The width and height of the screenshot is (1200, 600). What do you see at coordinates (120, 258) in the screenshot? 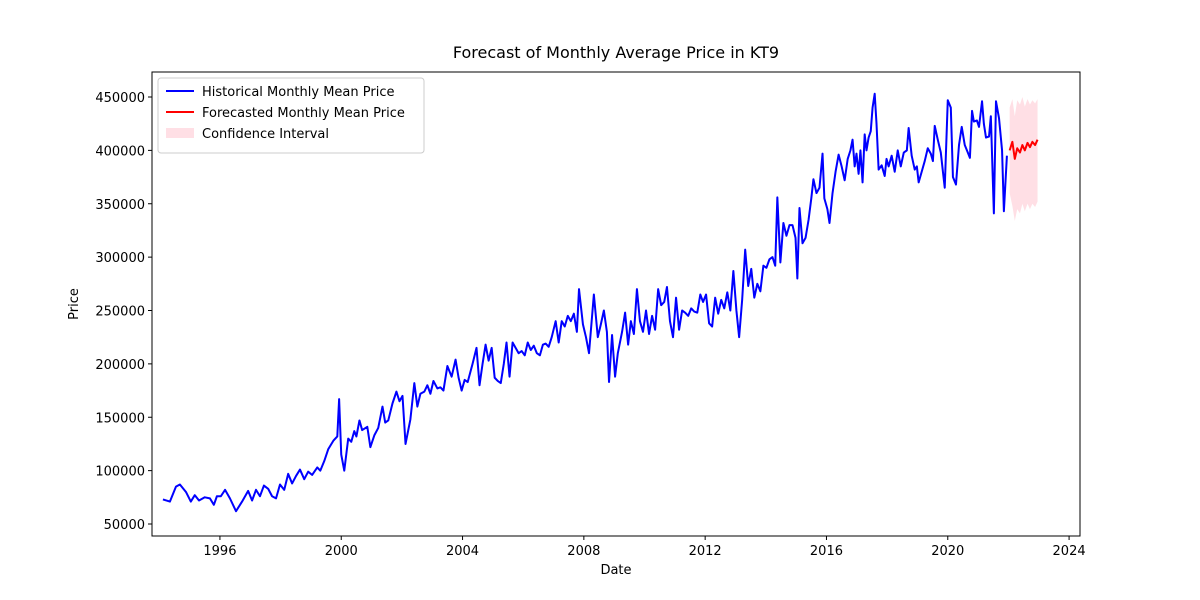
I see `y-tick-label: 300000` at bounding box center [120, 258].